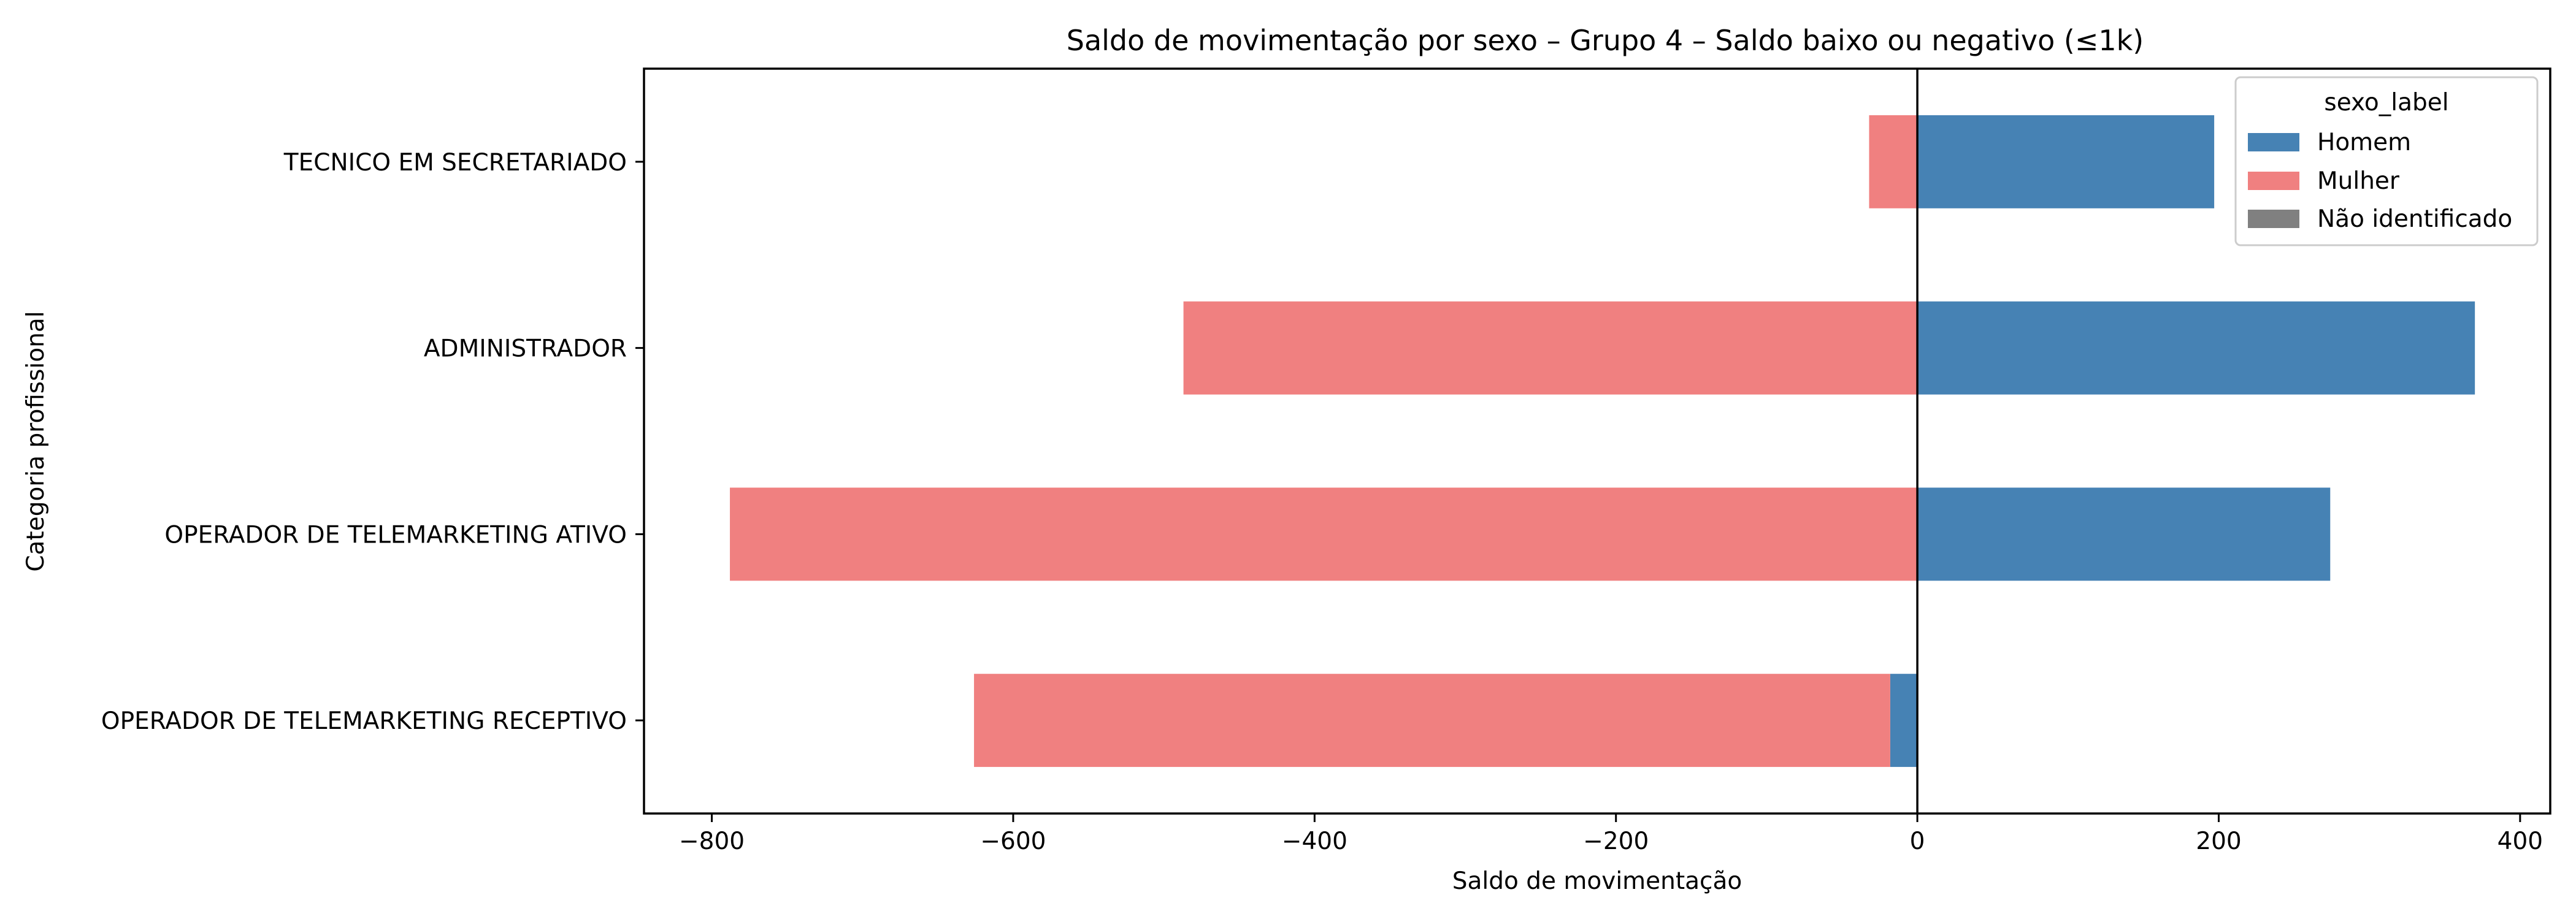 This screenshot has width=2576, height=922. Describe the element at coordinates (1550, 348) in the screenshot. I see `bar-mulher-administrador` at that location.